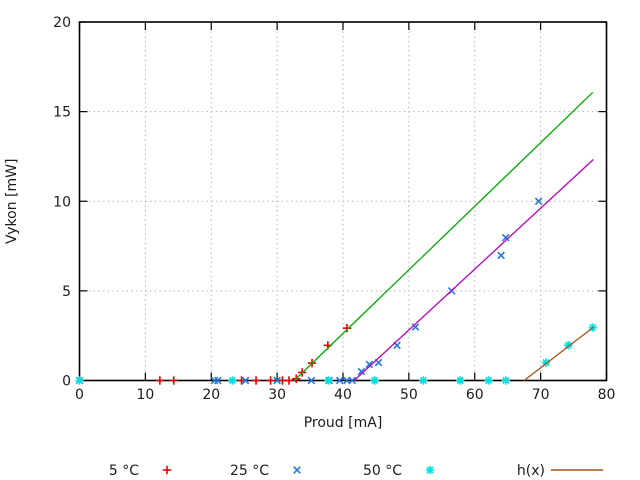 The height and width of the screenshot is (480, 640). I want to click on series-s50, so click(336, 354).